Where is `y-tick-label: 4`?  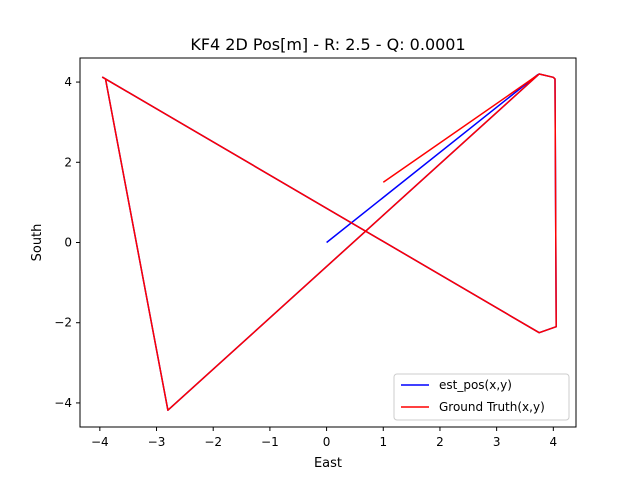 y-tick-label: 4 is located at coordinates (68, 82).